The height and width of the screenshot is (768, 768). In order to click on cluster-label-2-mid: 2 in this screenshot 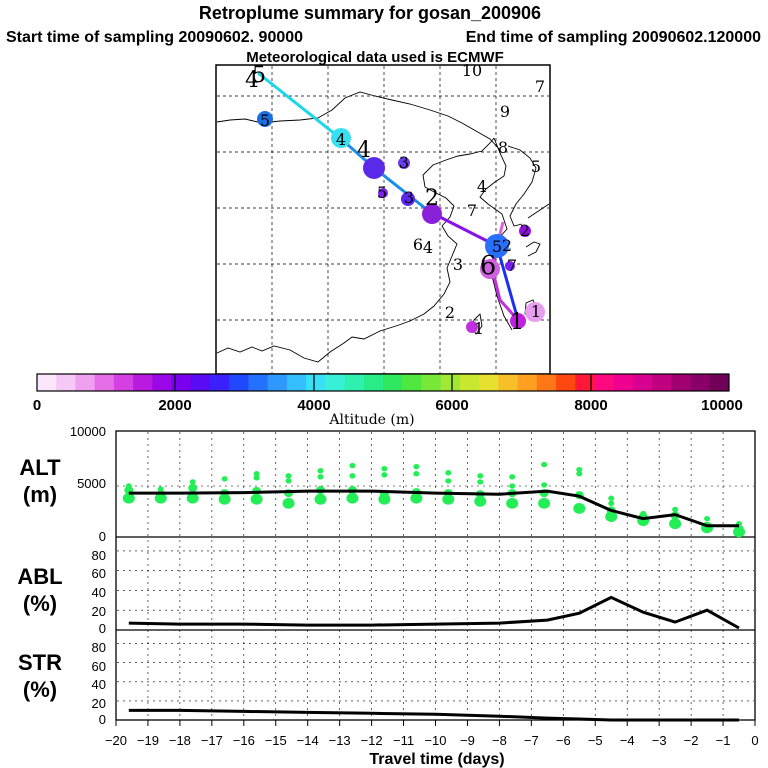, I will do `click(432, 198)`.